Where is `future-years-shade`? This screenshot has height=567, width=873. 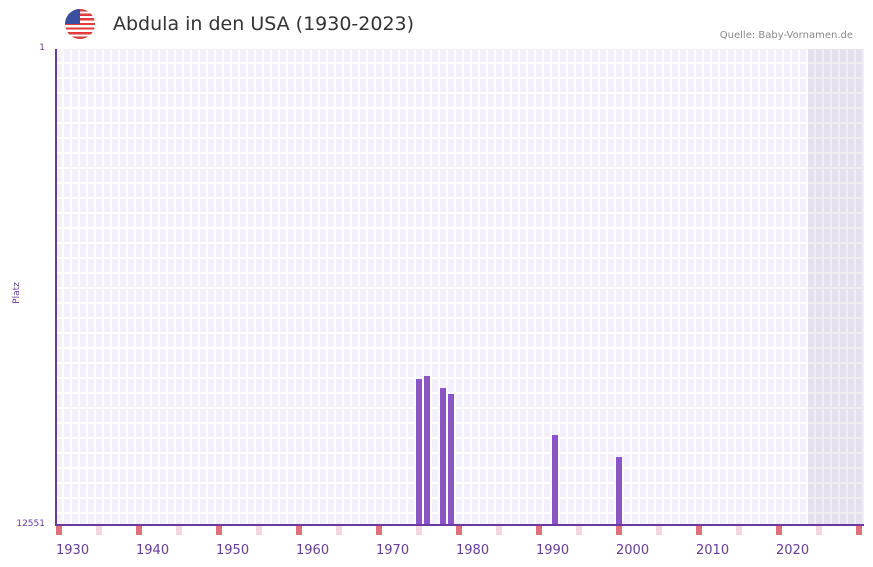 future-years-shade is located at coordinates (836, 287).